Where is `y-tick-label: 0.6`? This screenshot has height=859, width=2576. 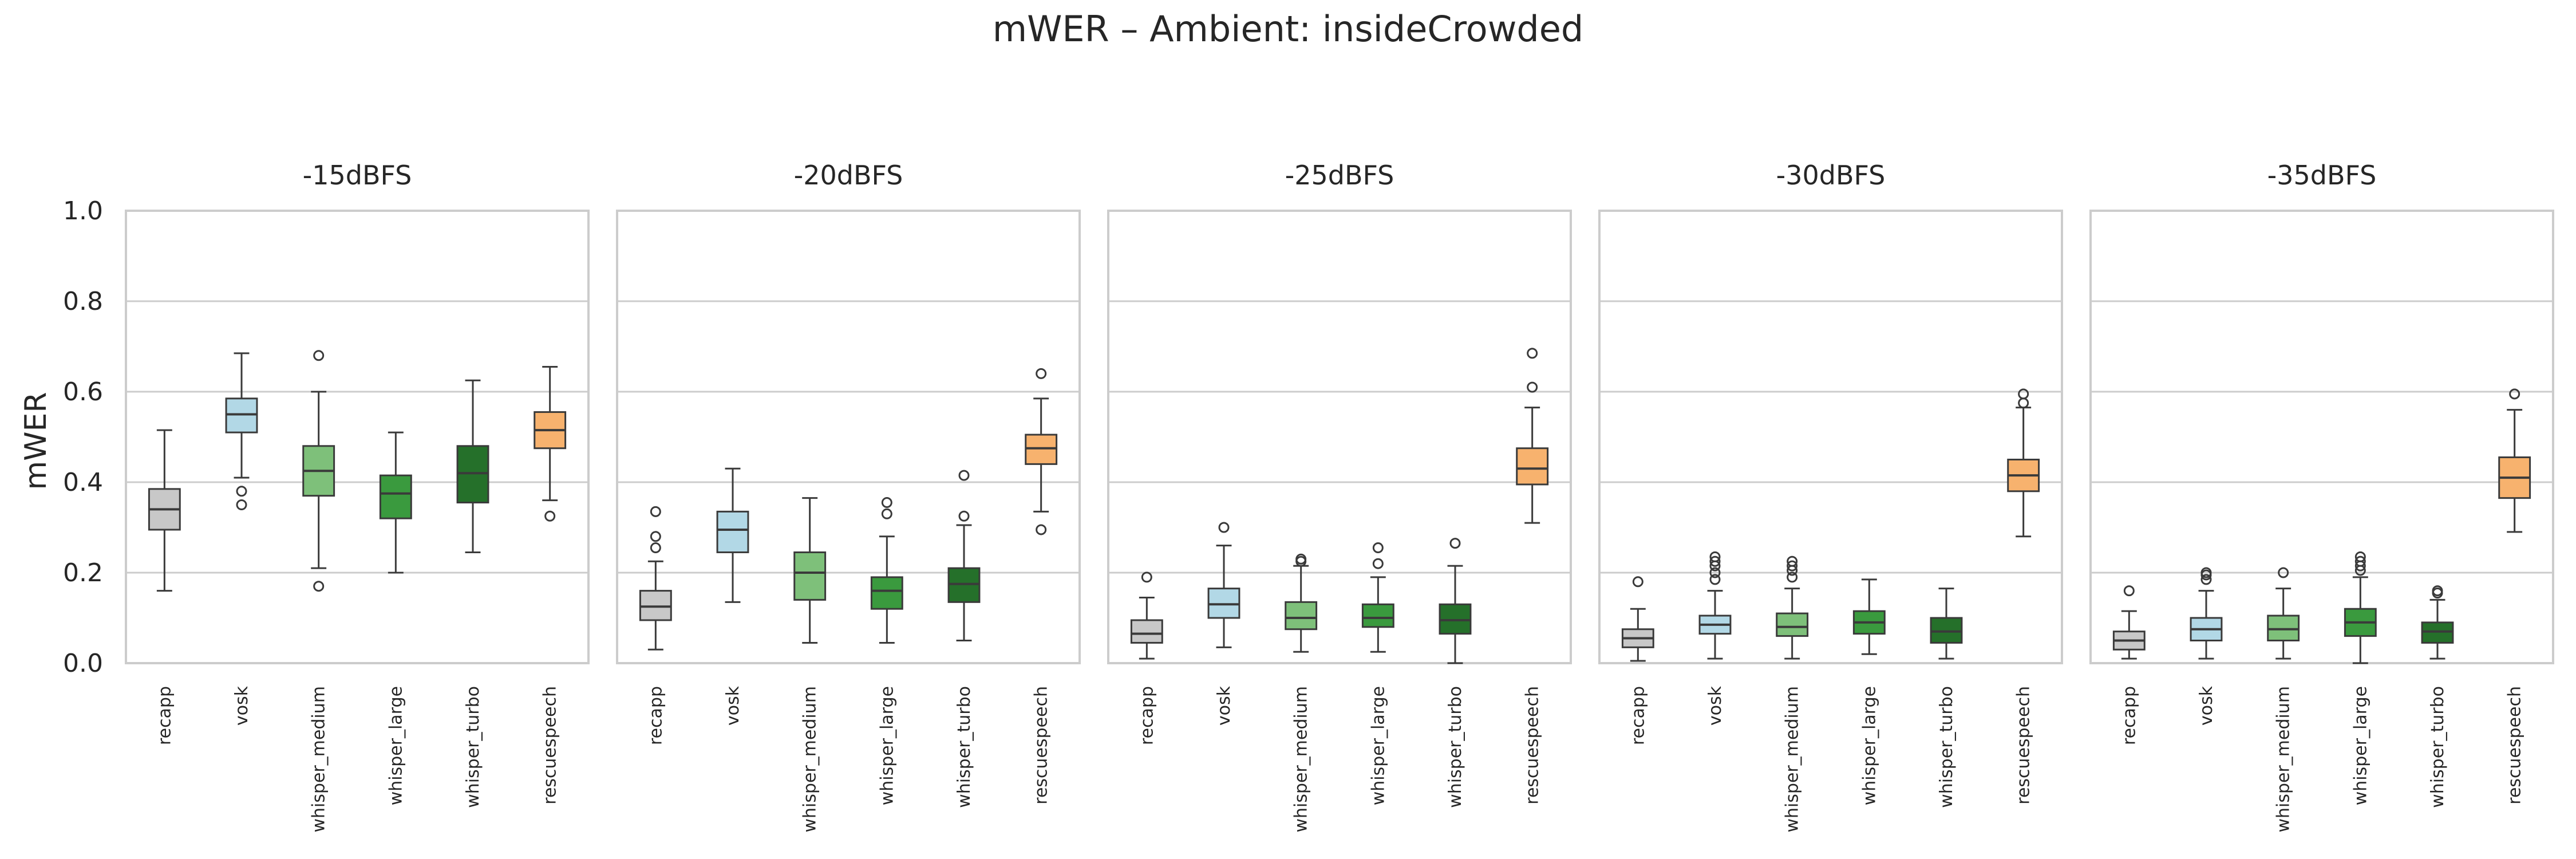 y-tick-label: 0.6 is located at coordinates (83, 392).